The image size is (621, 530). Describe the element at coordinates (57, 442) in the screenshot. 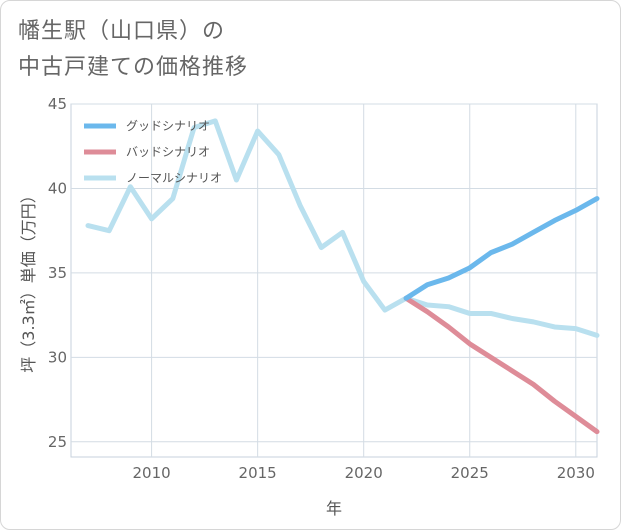

I see `y-tick-label: 25` at that location.